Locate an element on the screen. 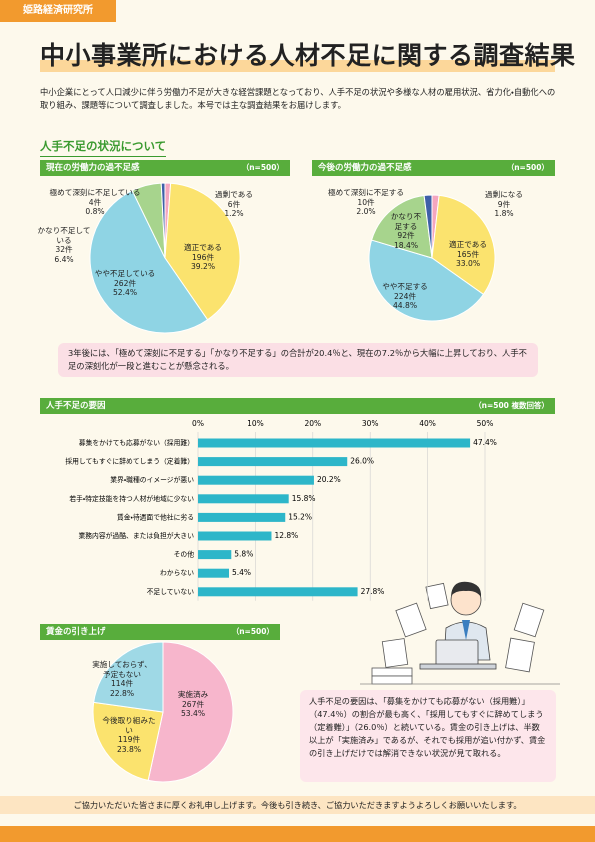  category-label: 不足していない is located at coordinates (171, 592).